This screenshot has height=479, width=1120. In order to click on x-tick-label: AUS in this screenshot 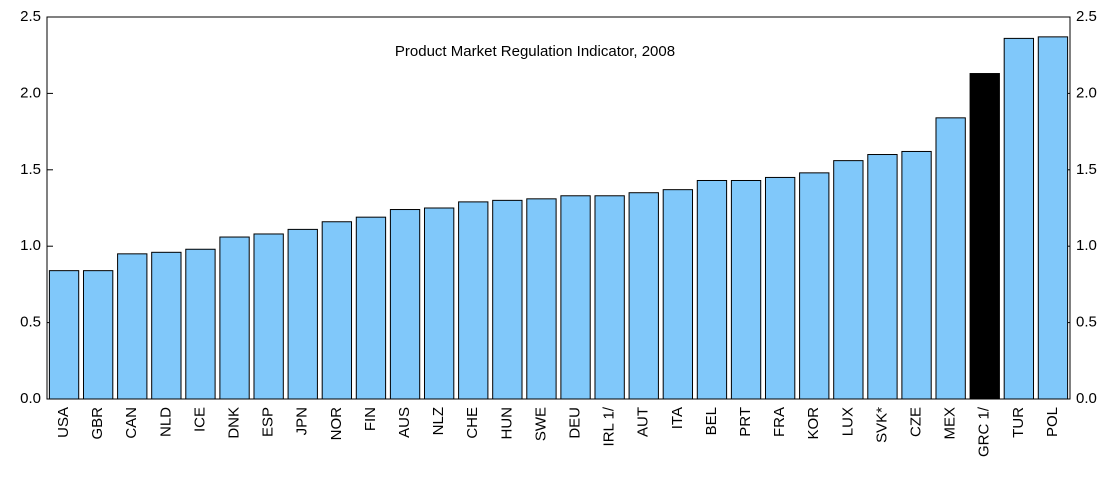, I will do `click(404, 422)`.